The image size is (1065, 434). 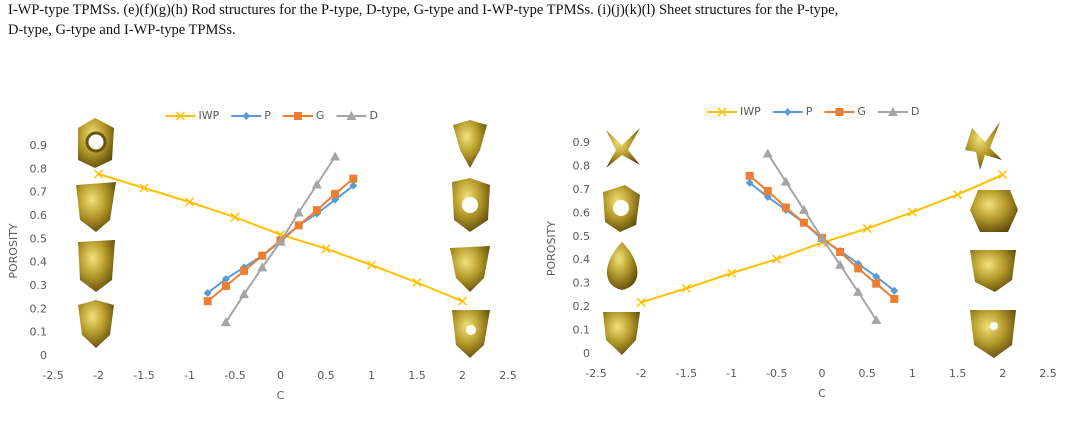 What do you see at coordinates (326, 375) in the screenshot?
I see `x-tick-label: 0.5` at bounding box center [326, 375].